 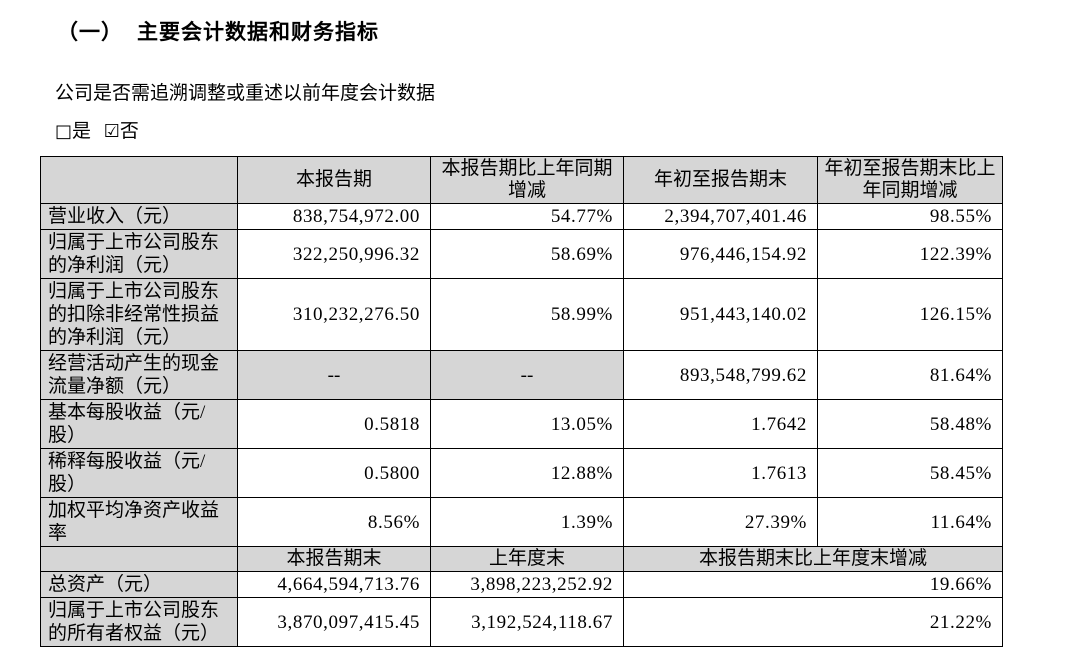 I want to click on restatement-answer: □是 ☑否, so click(x=560, y=129).